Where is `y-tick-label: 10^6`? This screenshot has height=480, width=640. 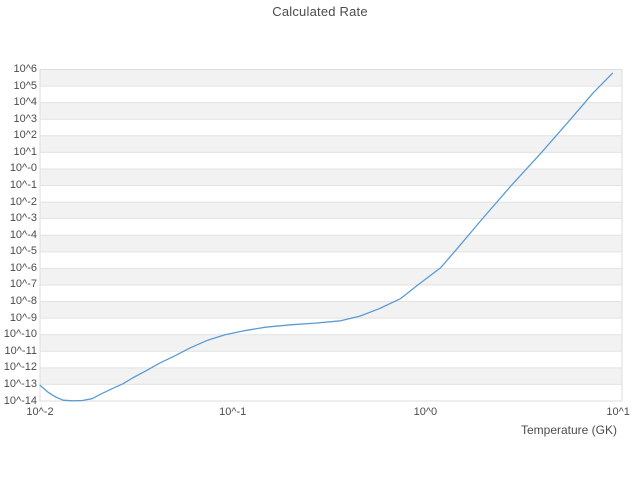 y-tick-label: 10^6 is located at coordinates (25, 69).